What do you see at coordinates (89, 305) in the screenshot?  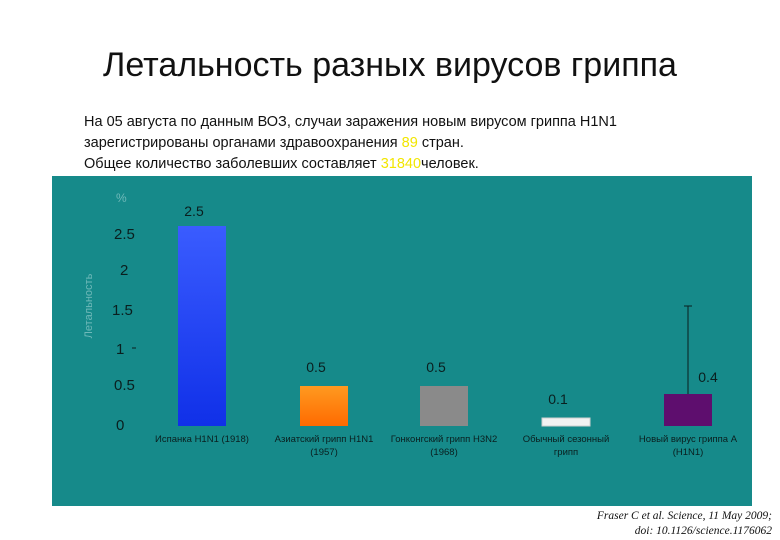 I see `y-axis-title: Летальность` at bounding box center [89, 305].